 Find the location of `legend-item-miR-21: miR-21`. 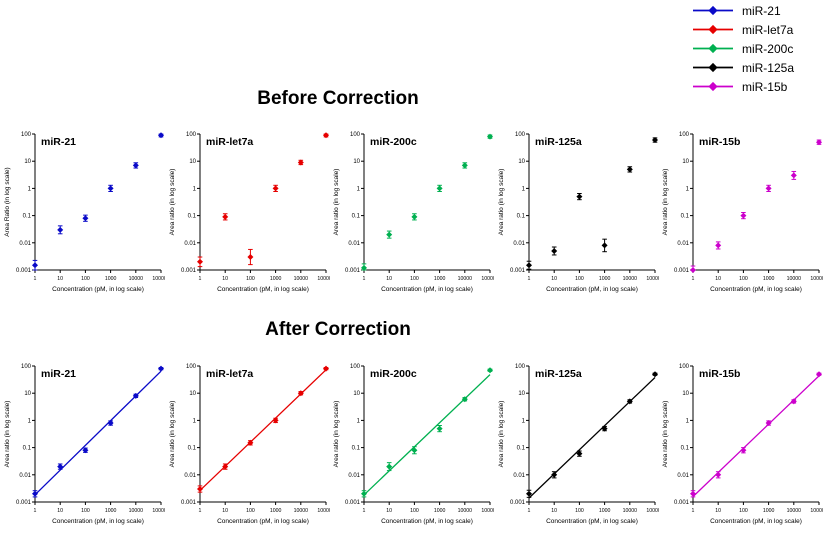

legend-item-miR-21: miR-21 is located at coordinates (742, 10).